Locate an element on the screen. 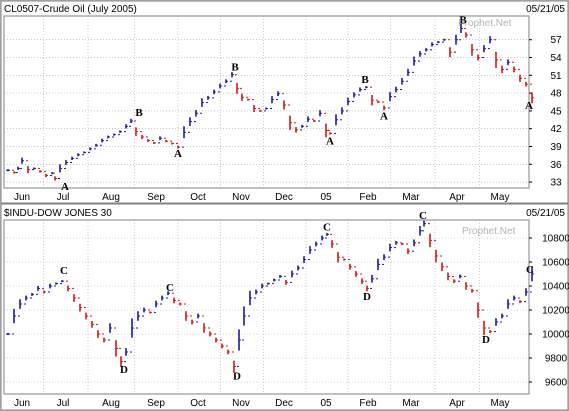 The height and width of the screenshot is (411, 569). dow-jones-x-tick-label: 05 is located at coordinates (326, 403).